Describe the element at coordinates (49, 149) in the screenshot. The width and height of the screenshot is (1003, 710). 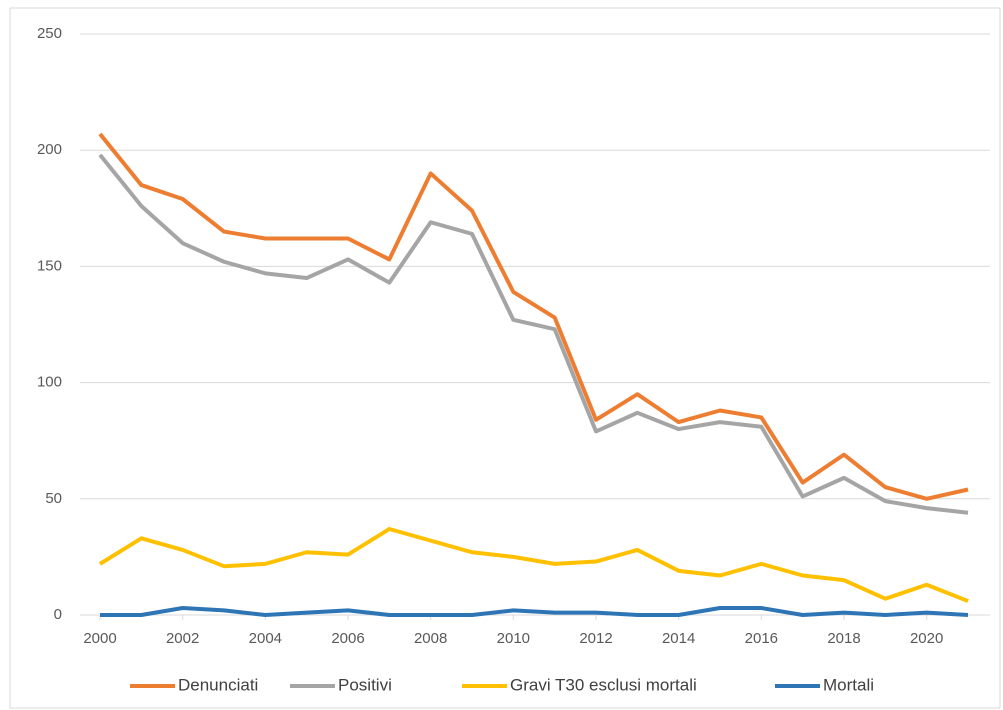
I see `y-tick-label: 200` at that location.